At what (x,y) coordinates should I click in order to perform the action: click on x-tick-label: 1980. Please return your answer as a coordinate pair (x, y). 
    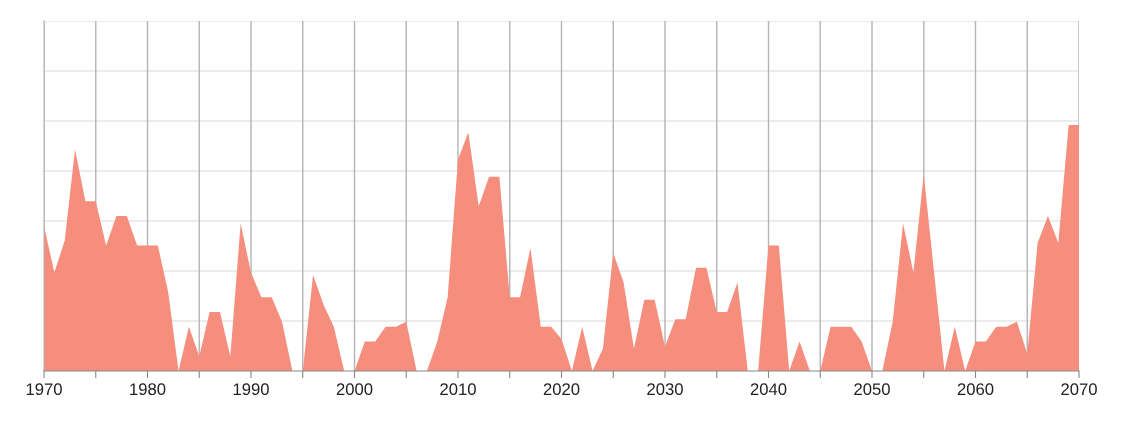
    Looking at the image, I should click on (148, 389).